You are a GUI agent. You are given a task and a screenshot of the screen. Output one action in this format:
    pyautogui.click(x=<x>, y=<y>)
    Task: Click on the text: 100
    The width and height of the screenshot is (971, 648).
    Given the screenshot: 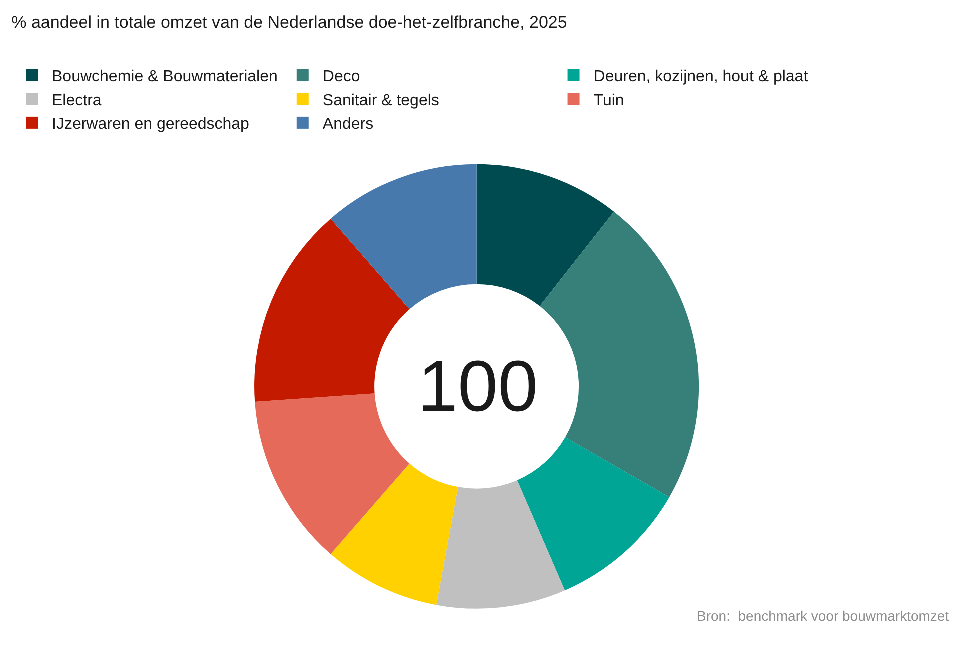 What is the action you would take?
    pyautogui.click(x=478, y=387)
    